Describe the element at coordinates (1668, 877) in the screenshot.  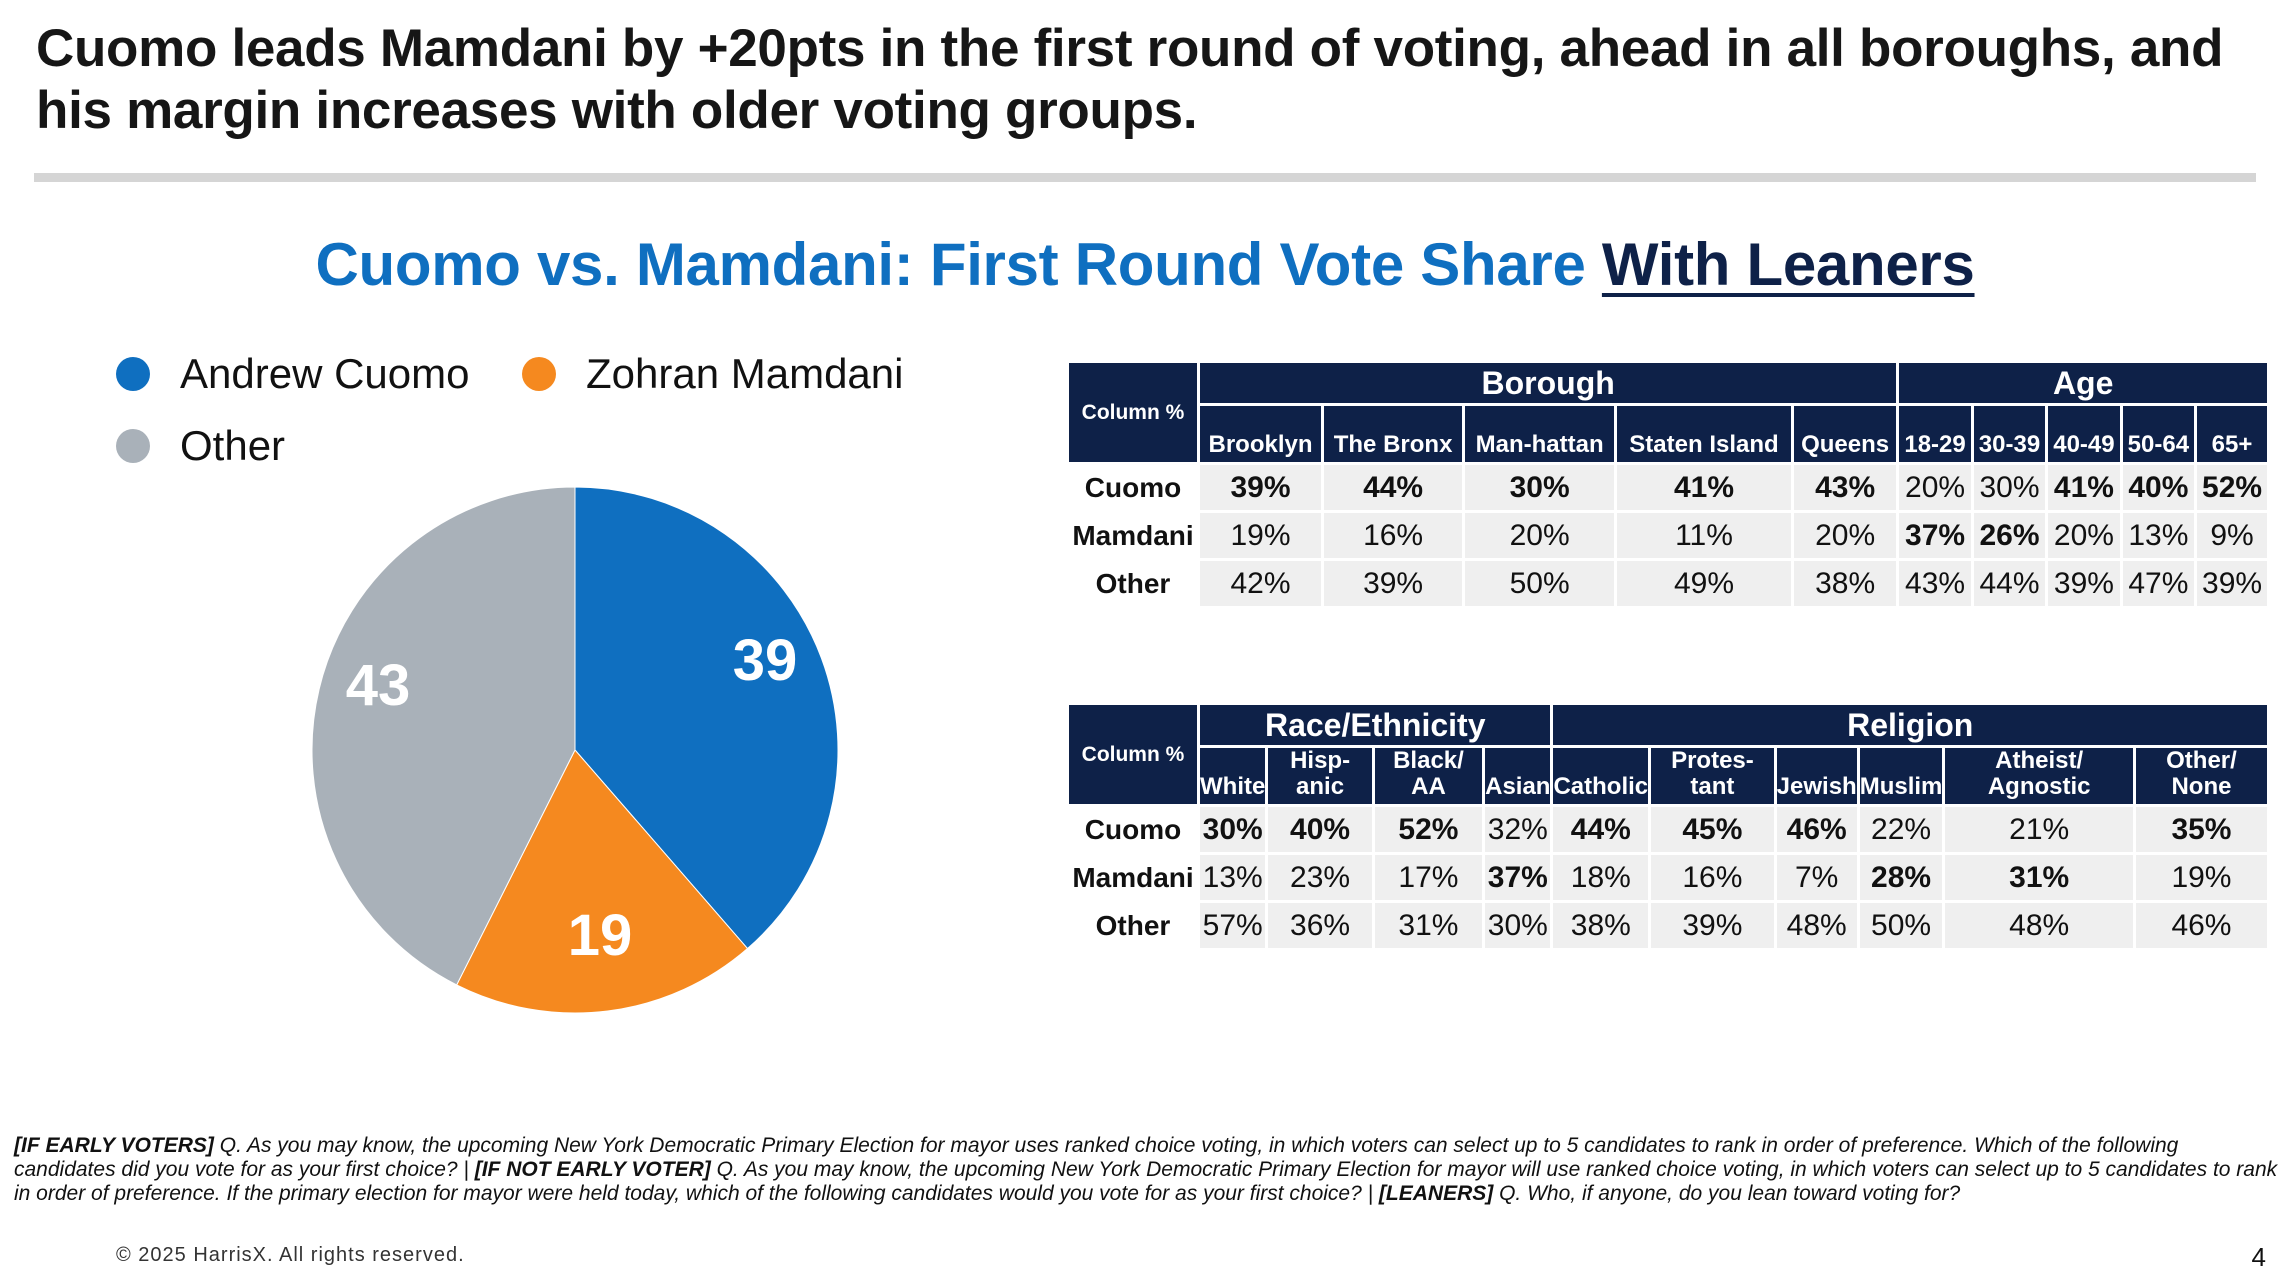
I see `race-religion-table-row-mamdani: Mamdani 13% 23% 17% 37% 18% 16% 7% 28% 31% 19%` at that location.